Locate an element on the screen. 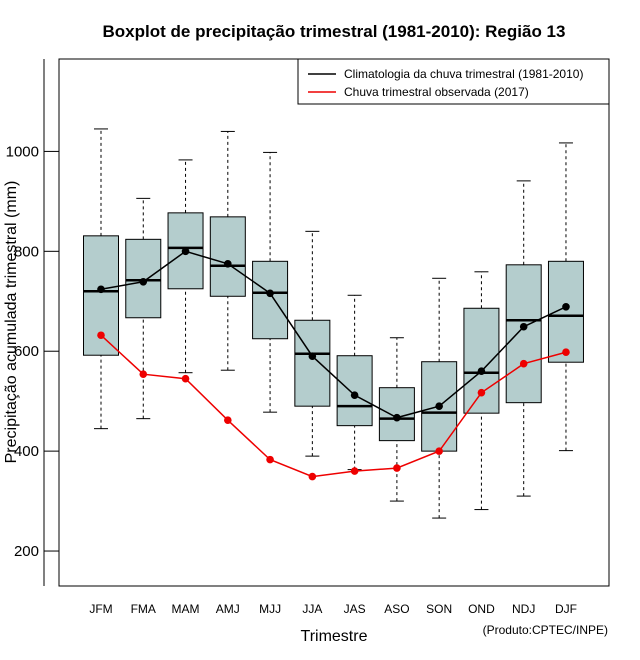 This screenshot has width=640, height=660. point-climatology-jfm is located at coordinates (101, 289).